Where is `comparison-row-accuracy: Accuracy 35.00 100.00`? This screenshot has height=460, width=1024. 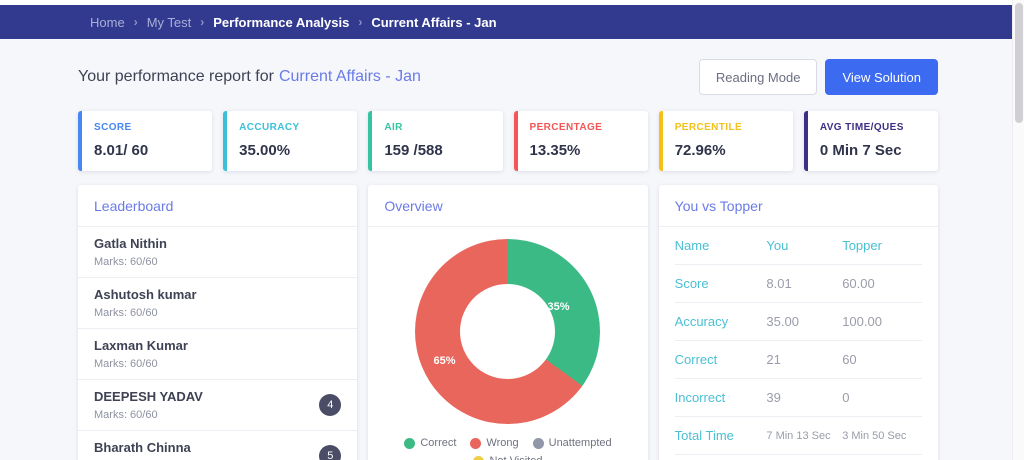
comparison-row-accuracy: Accuracy 35.00 100.00 is located at coordinates (798, 322).